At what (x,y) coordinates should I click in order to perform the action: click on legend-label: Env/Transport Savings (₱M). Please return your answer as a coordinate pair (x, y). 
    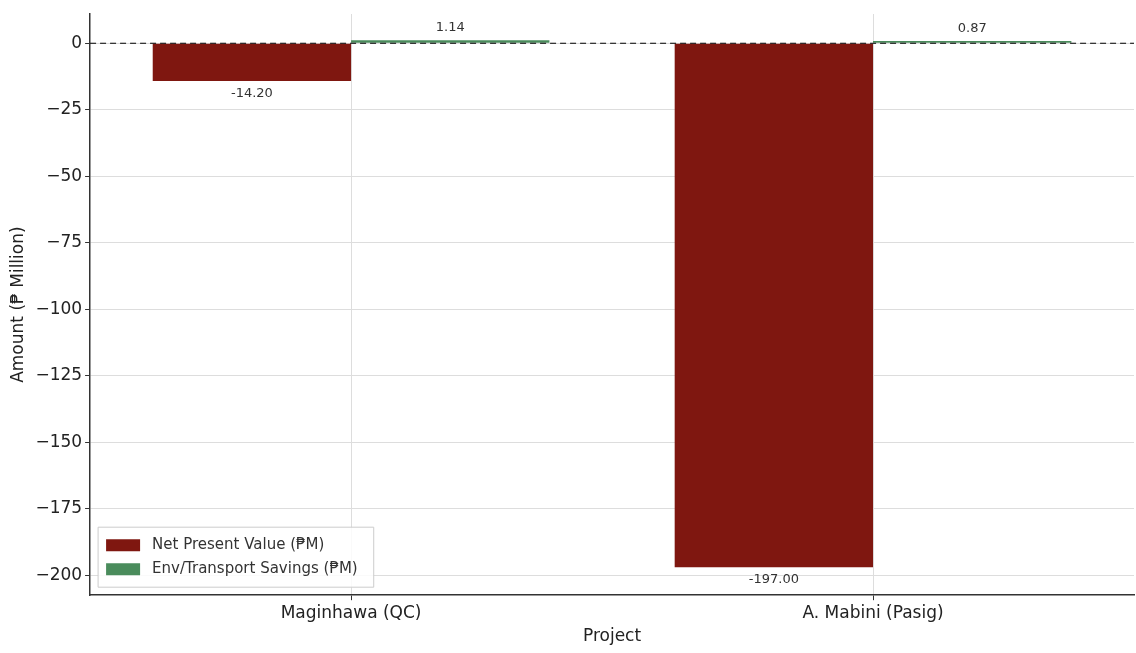
    Looking at the image, I should click on (255, 568).